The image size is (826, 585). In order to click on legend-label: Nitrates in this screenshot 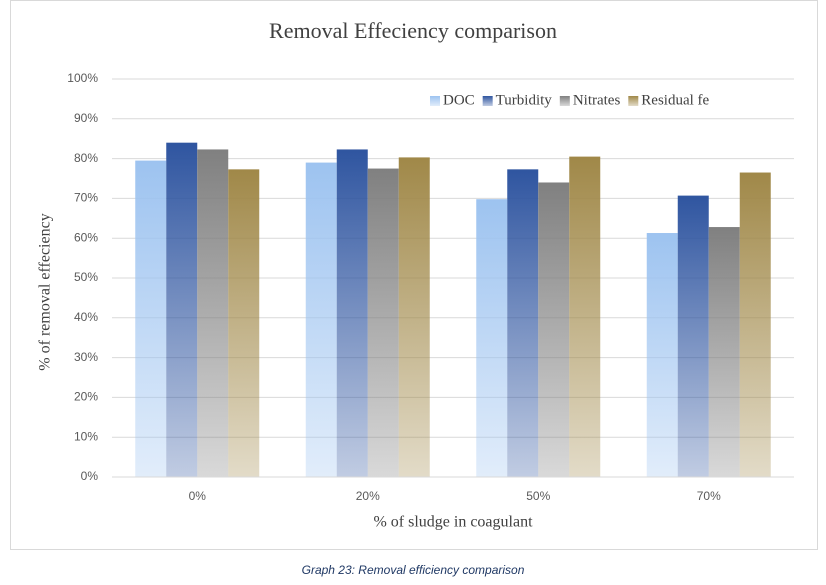, I will do `click(597, 100)`.